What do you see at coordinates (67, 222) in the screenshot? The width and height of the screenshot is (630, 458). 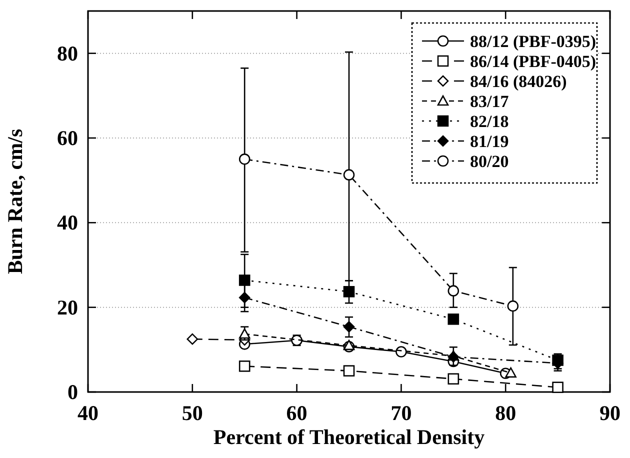 I see `y-tick-label: 40` at bounding box center [67, 222].